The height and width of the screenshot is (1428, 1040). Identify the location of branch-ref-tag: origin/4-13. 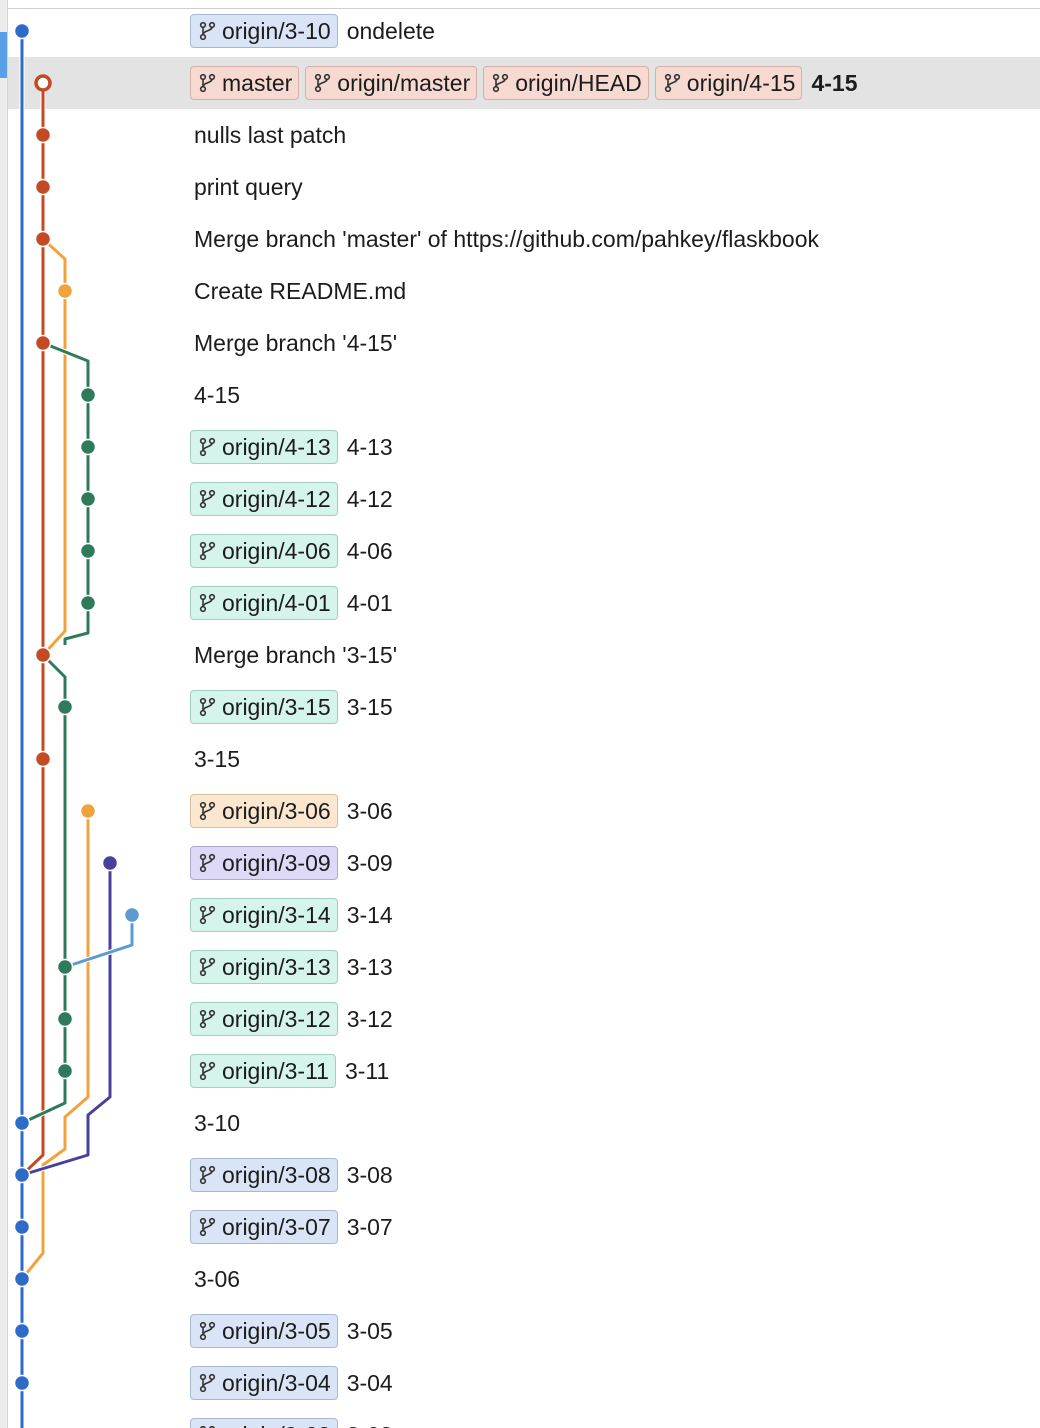
(264, 447).